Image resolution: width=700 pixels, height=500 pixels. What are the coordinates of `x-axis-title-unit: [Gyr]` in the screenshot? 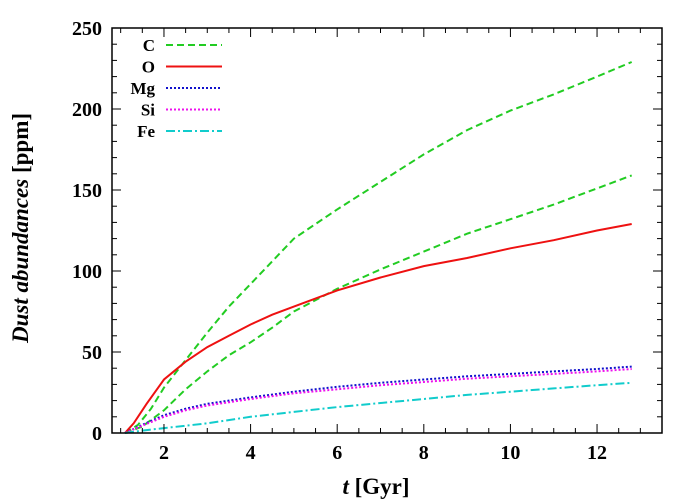 It's located at (379, 486).